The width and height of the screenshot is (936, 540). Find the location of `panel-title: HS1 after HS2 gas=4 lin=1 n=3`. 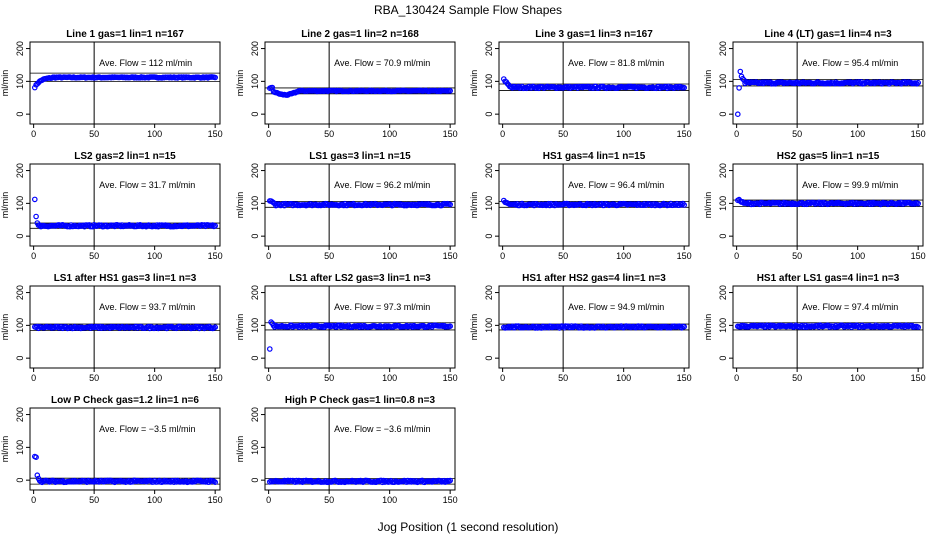

panel-title: HS1 after HS2 gas=4 lin=1 n=3 is located at coordinates (594, 278).